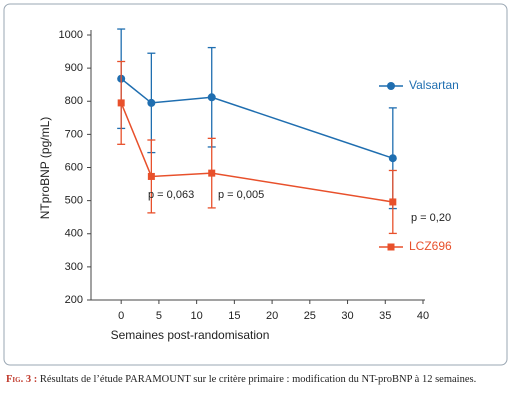 This screenshot has width=512, height=400. Describe the element at coordinates (171, 195) in the screenshot. I see `annotation: p = 0,063` at that location.